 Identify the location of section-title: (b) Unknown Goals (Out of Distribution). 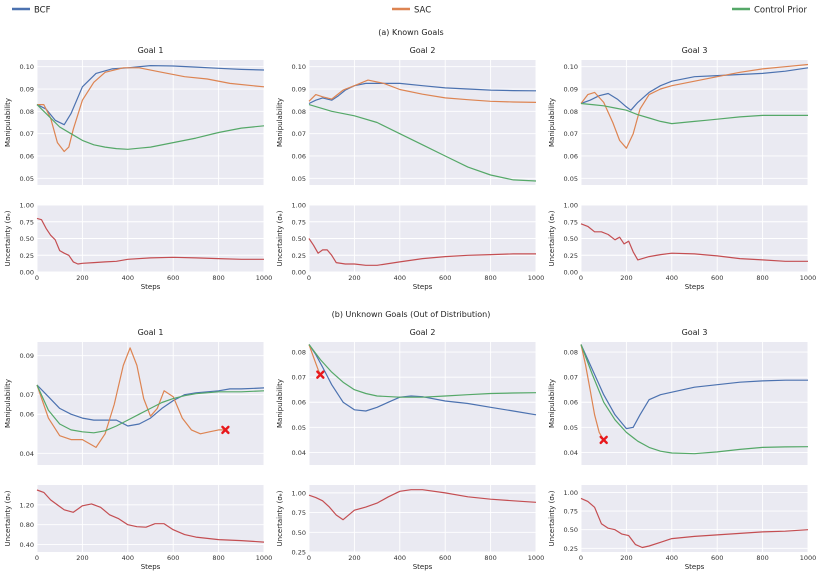
(411, 314).